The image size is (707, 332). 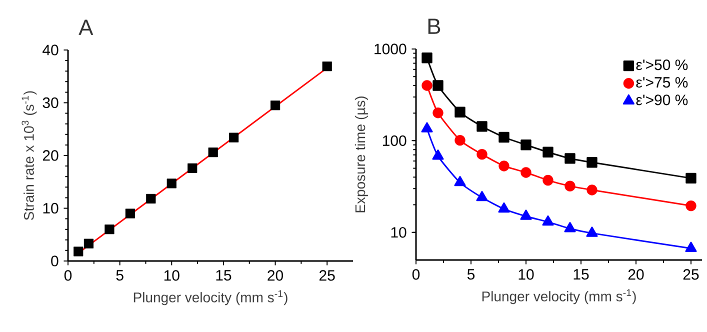 I want to click on legend-label: ε'>90 %, so click(x=662, y=100).